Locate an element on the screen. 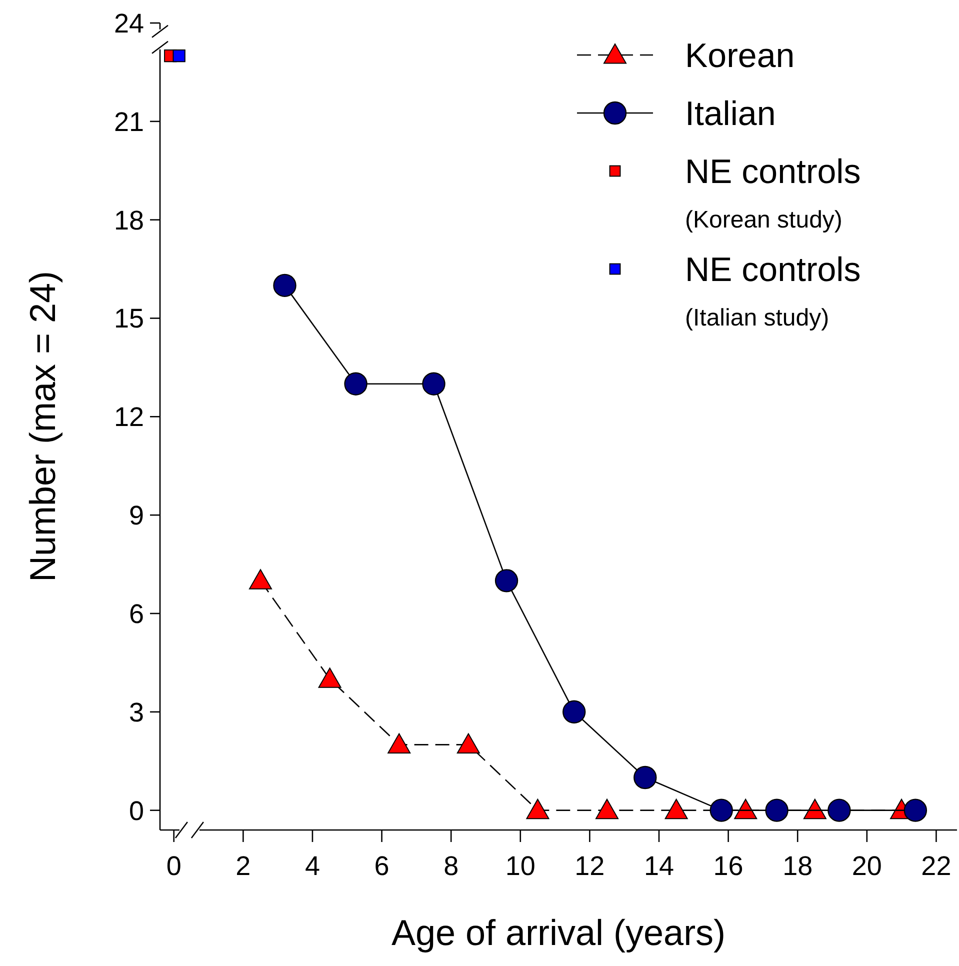 Image resolution: width=959 pixels, height=966 pixels. x-tick-label: 0 is located at coordinates (174, 866).